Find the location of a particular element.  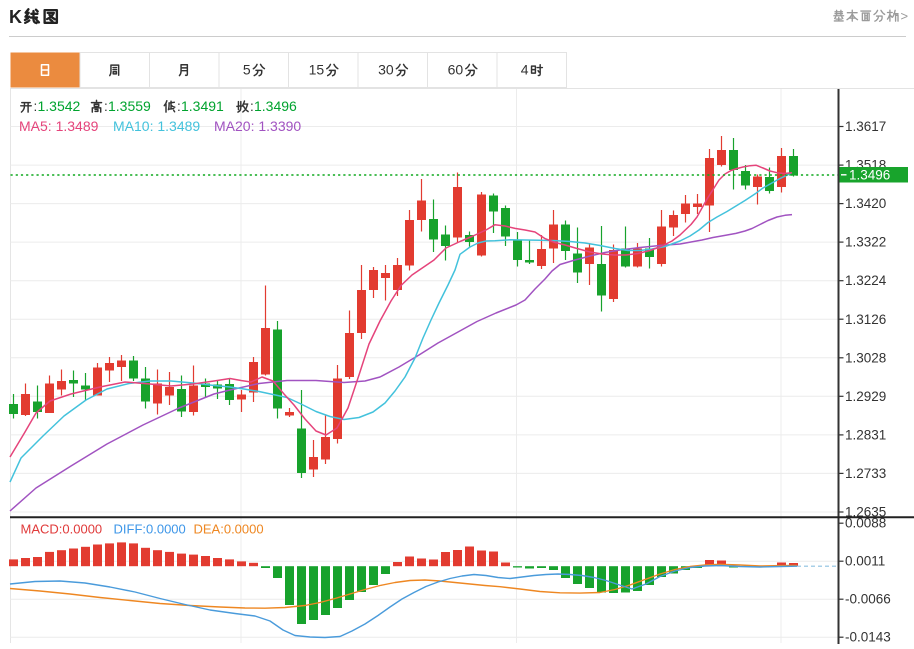

svg-text: MA20: 1.3390 is located at coordinates (257, 126).